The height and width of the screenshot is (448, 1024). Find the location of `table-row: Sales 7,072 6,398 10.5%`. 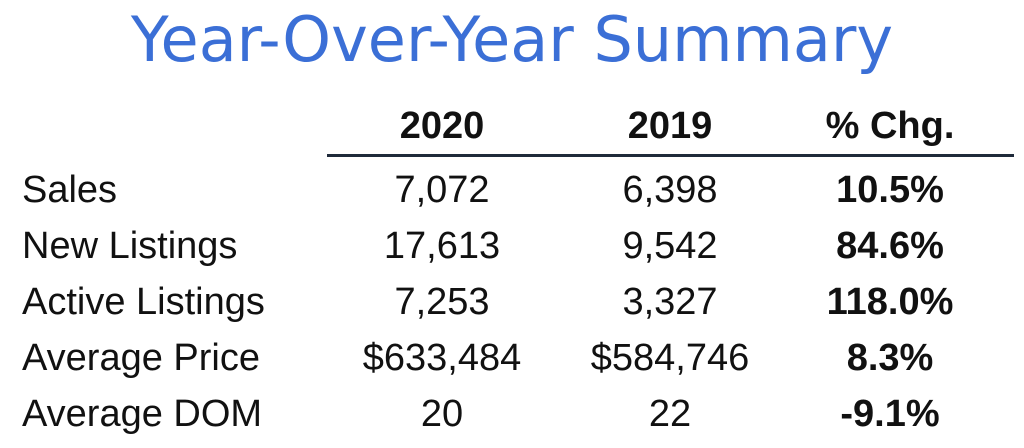

table-row: Sales 7,072 6,398 10.5% is located at coordinates (512, 190).